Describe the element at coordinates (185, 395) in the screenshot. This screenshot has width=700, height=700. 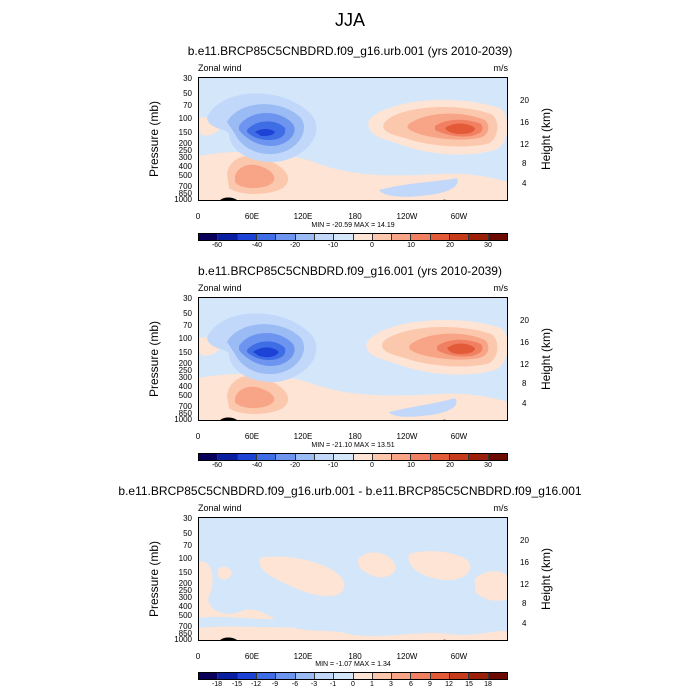
I see `panel-2-pressure-tick: 500` at that location.